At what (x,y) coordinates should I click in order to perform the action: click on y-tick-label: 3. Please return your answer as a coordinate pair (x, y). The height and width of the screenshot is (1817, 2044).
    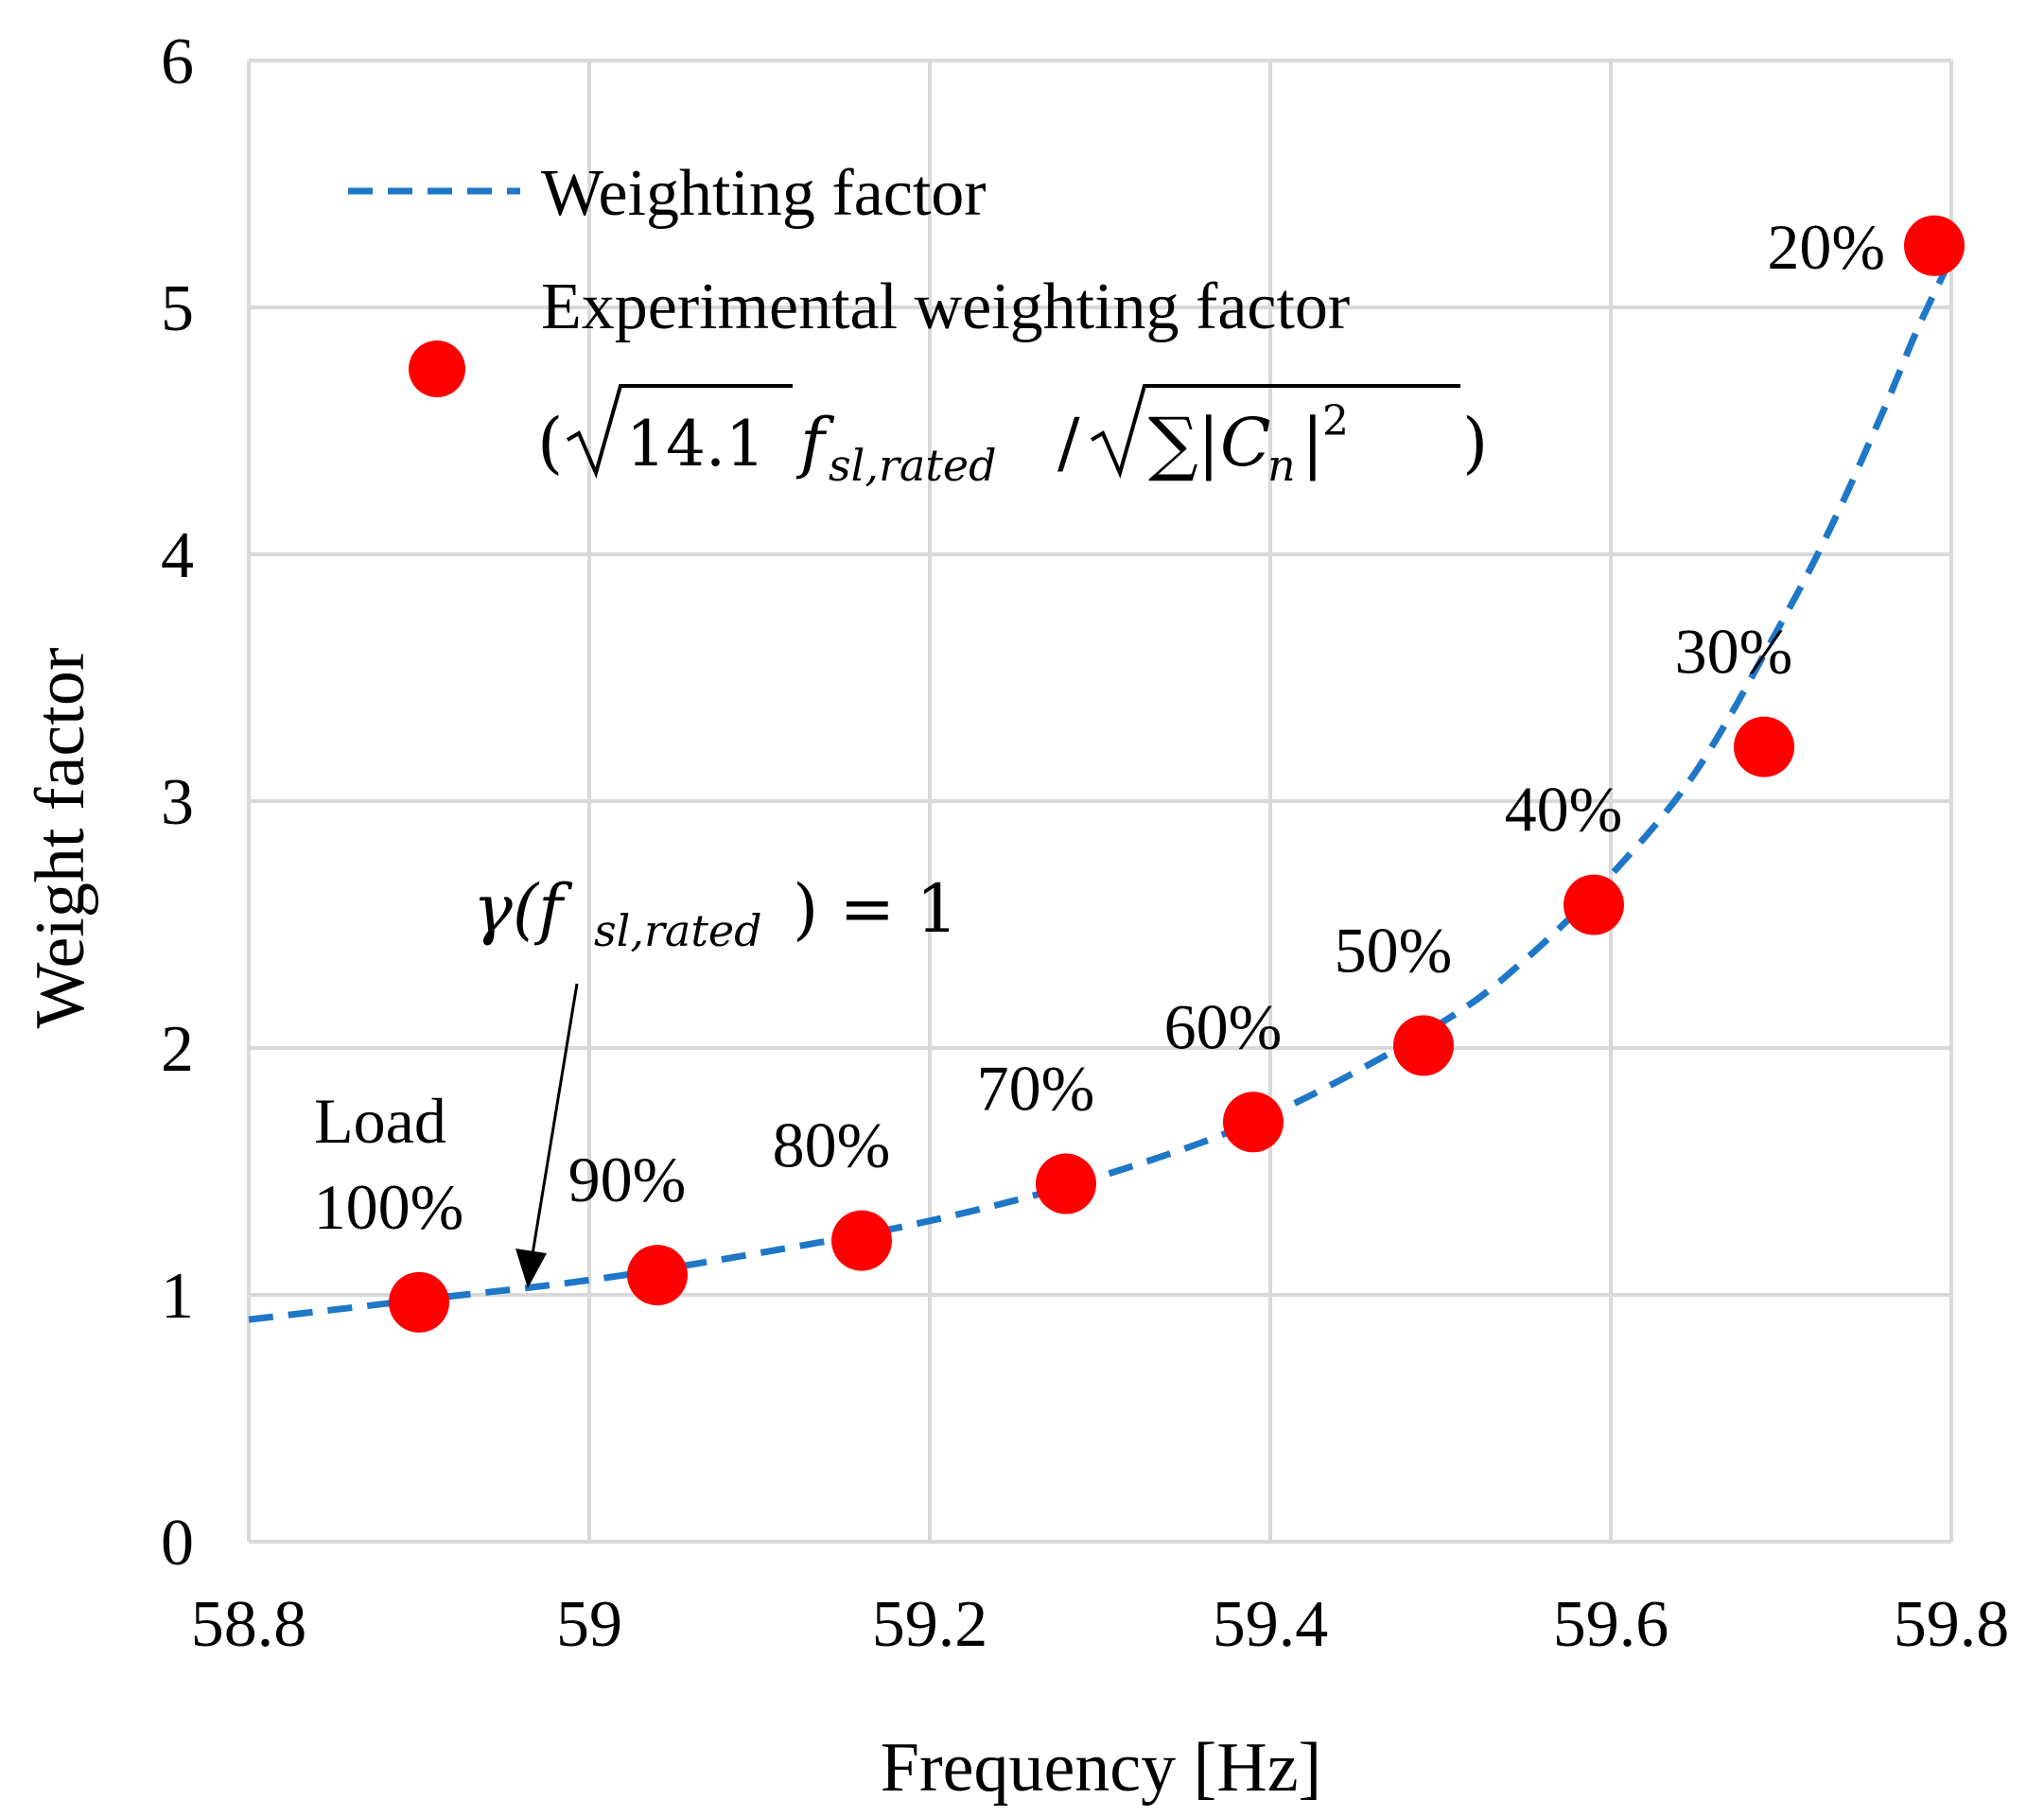
    Looking at the image, I should click on (177, 802).